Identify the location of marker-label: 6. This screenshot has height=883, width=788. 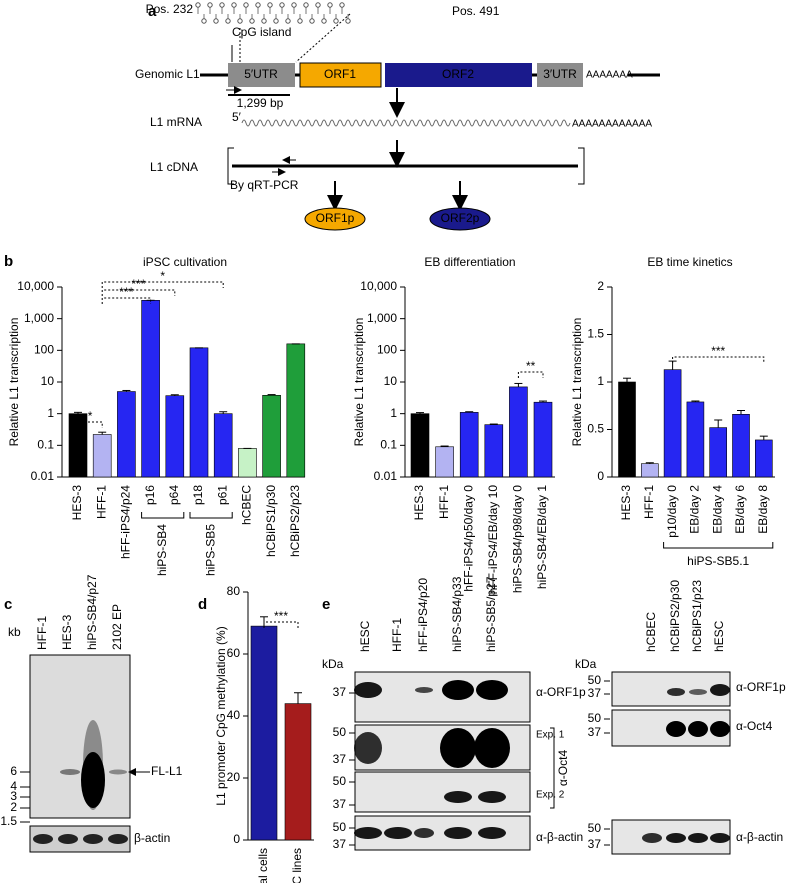
(13, 771).